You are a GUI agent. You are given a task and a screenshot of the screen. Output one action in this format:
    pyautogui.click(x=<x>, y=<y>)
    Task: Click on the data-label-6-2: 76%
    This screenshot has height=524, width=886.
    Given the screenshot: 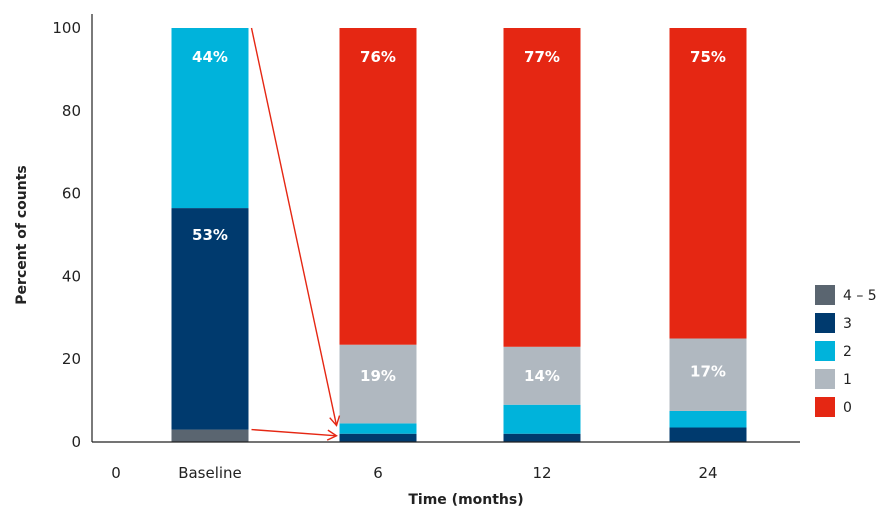 What is the action you would take?
    pyautogui.click(x=378, y=57)
    